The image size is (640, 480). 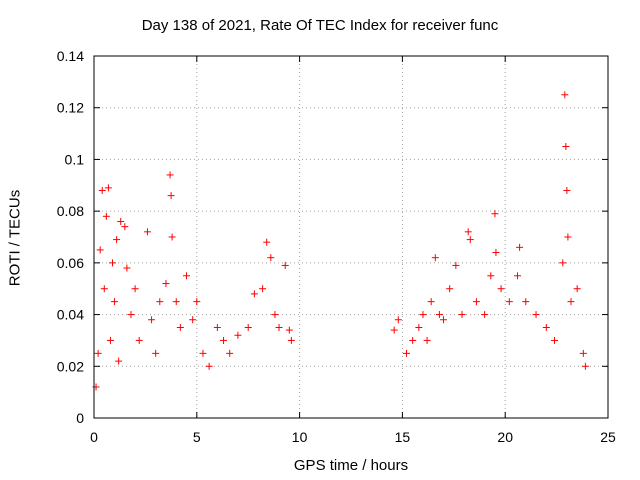 I want to click on y-tick-label: 0, so click(x=80, y=418).